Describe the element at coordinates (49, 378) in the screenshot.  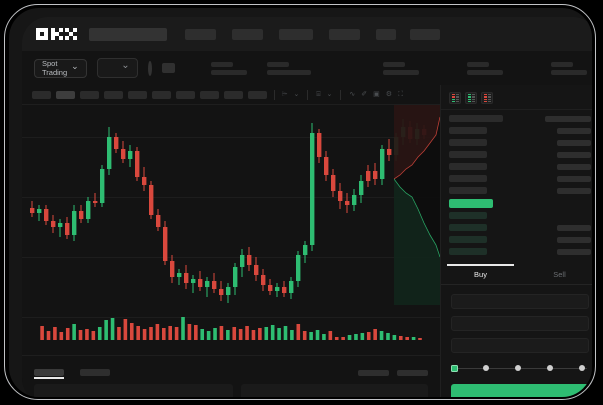
I see `active-tab-underline` at that location.